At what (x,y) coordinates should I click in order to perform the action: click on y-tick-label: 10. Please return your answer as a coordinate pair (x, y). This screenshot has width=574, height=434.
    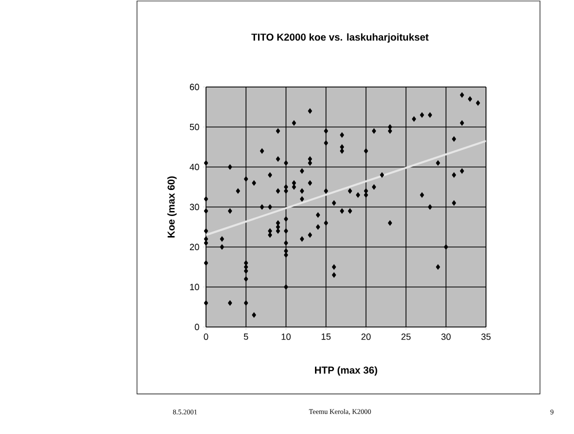
    Looking at the image, I should click on (195, 287).